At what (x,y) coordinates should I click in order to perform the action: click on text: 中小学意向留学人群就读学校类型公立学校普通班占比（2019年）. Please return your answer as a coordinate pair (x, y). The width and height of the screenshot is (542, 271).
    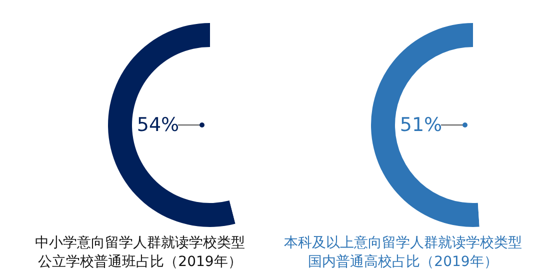
    Looking at the image, I should click on (140, 252).